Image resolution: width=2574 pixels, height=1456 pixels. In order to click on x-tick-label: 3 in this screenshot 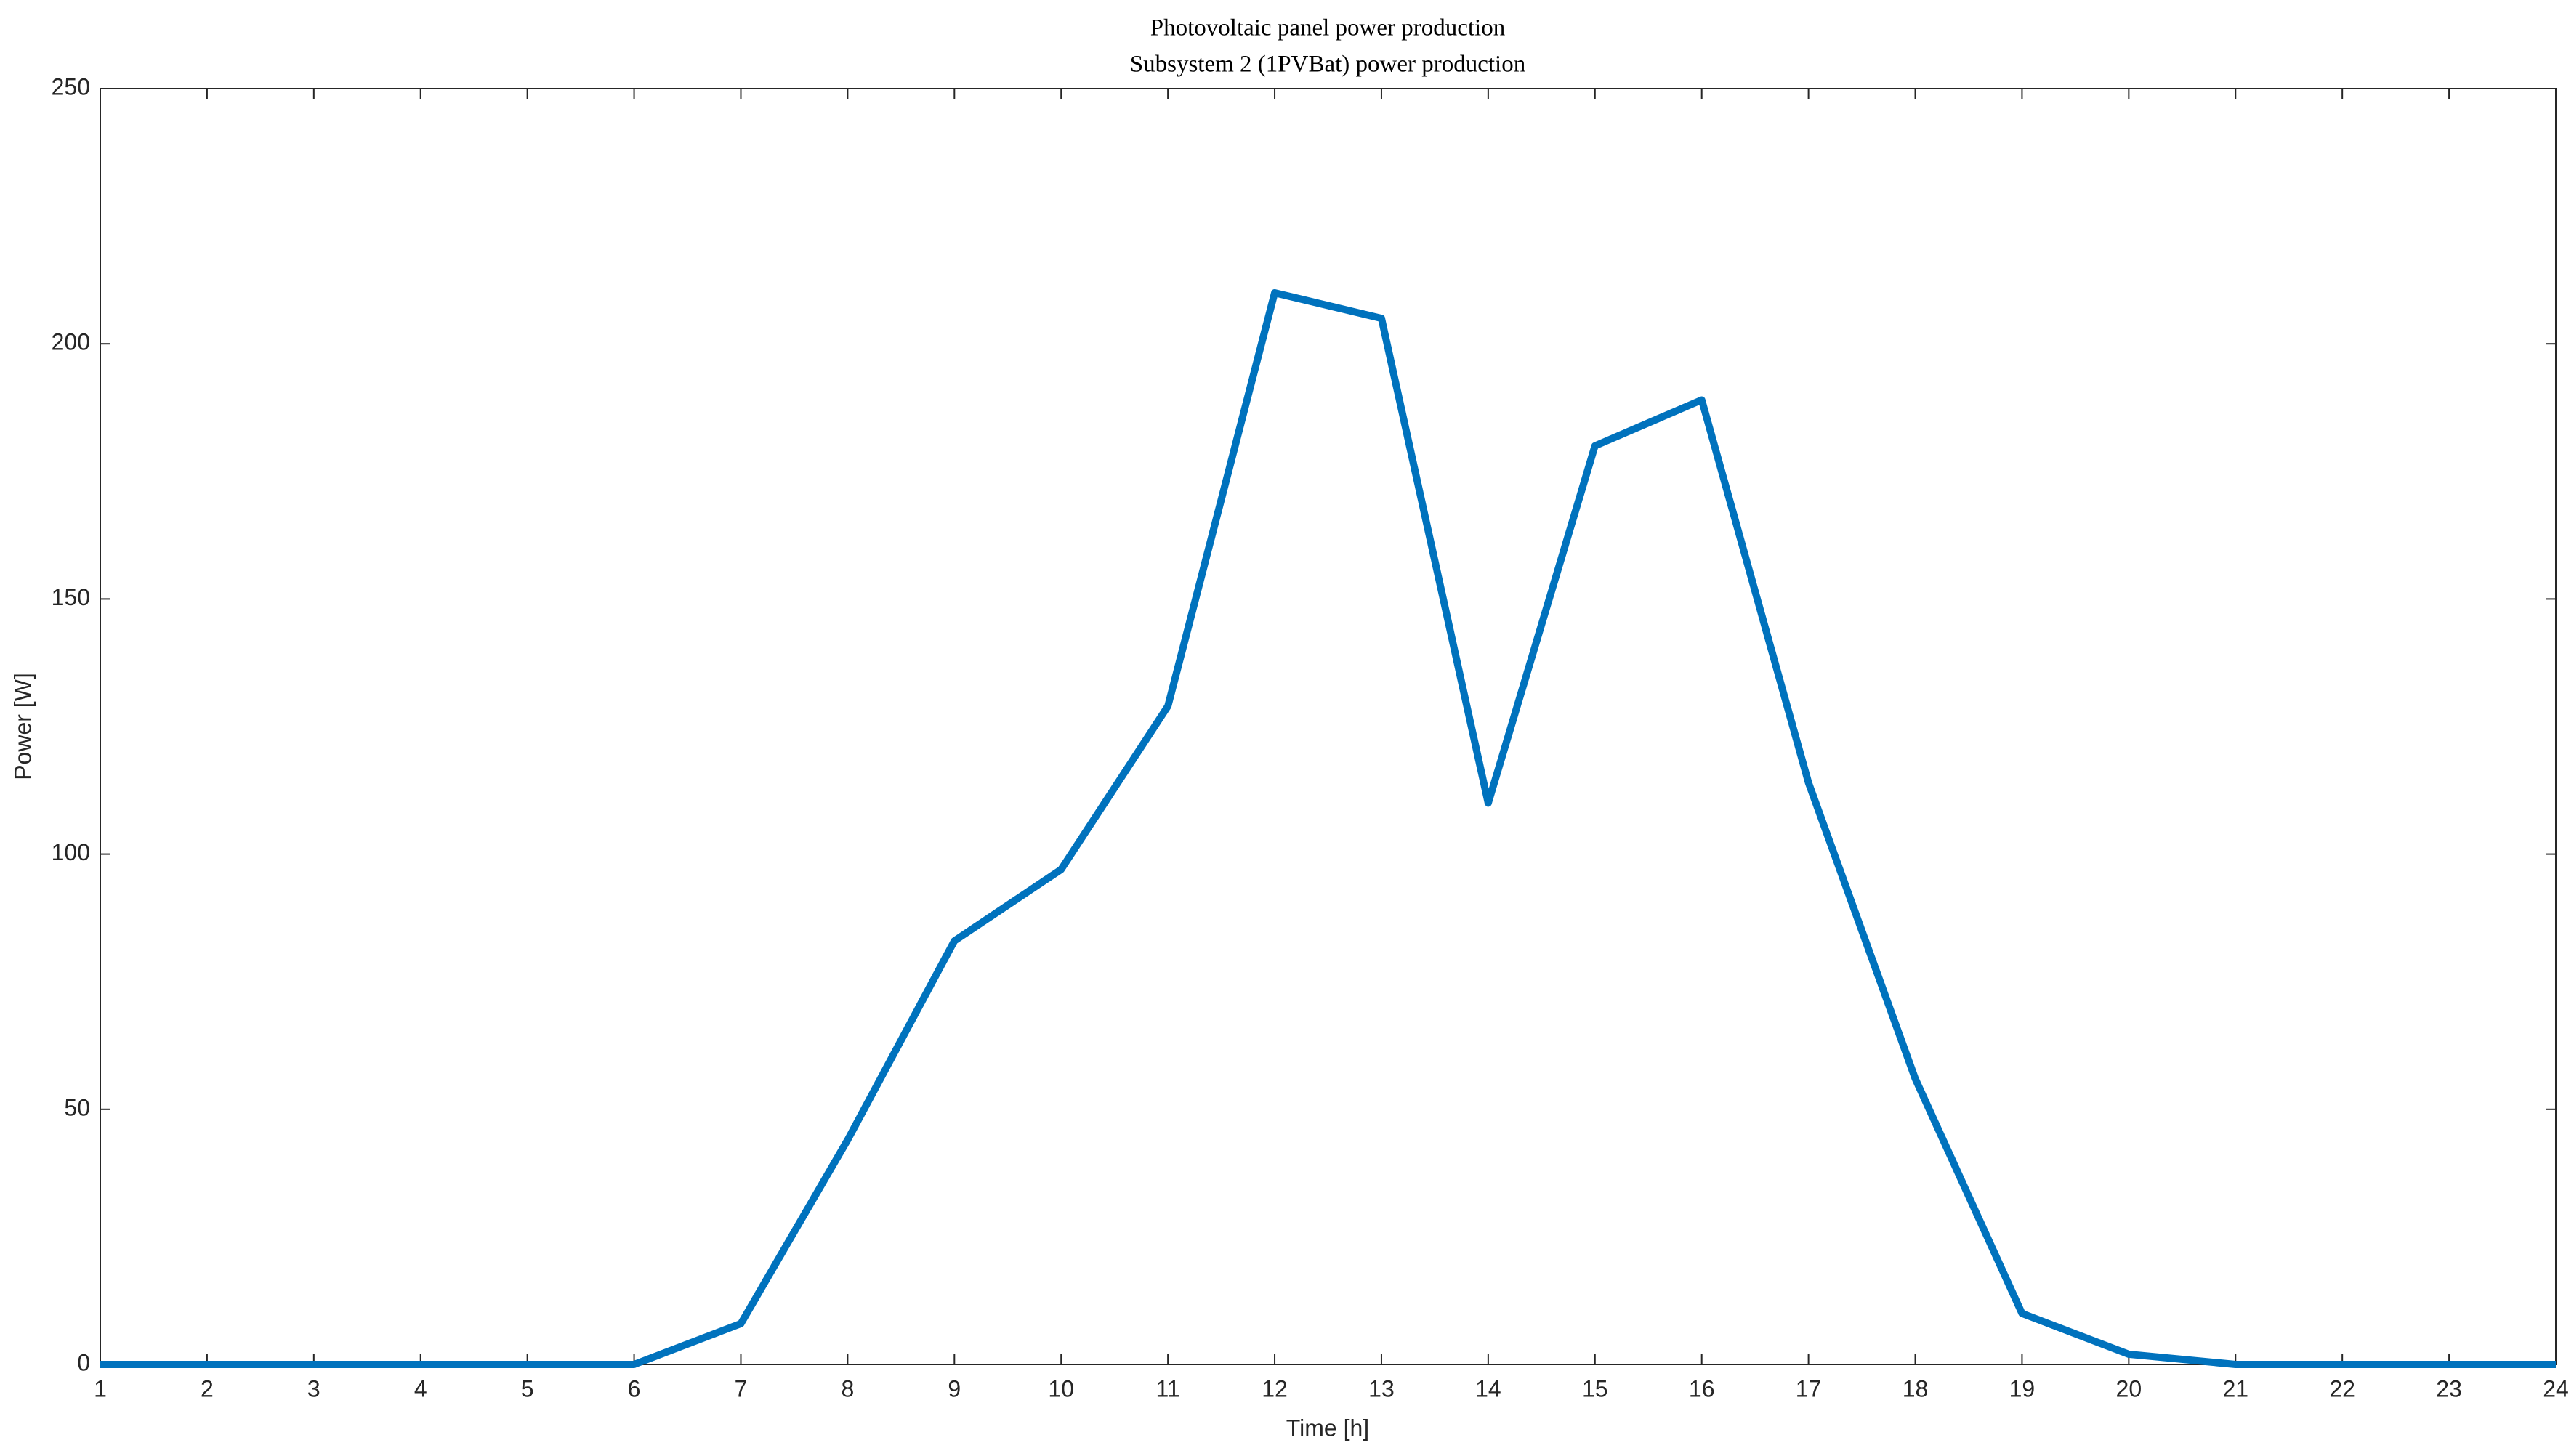, I will do `click(313, 1388)`.